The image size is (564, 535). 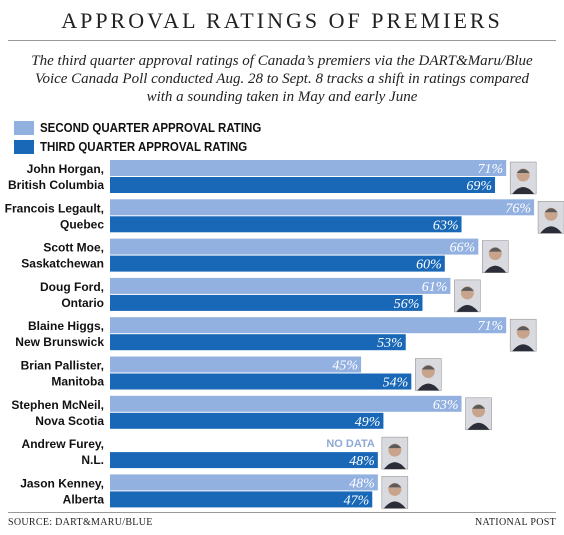 What do you see at coordinates (282, 512) in the screenshot?
I see `footer-rule` at bounding box center [282, 512].